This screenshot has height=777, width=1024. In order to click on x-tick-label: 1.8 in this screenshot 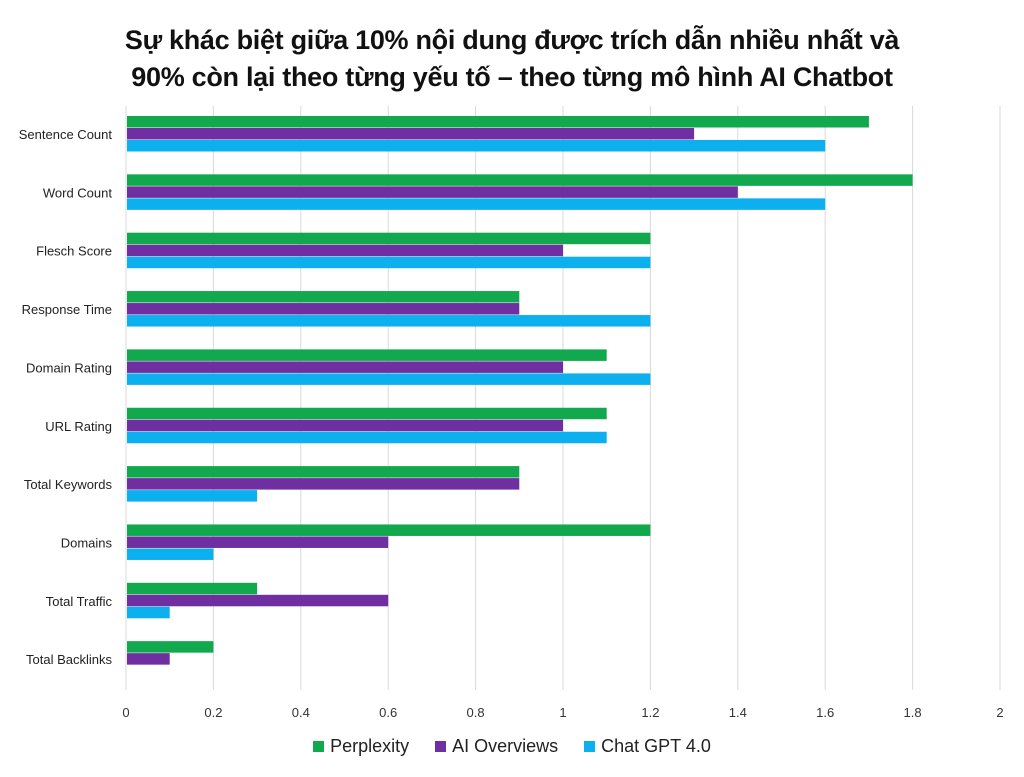, I will do `click(913, 712)`.